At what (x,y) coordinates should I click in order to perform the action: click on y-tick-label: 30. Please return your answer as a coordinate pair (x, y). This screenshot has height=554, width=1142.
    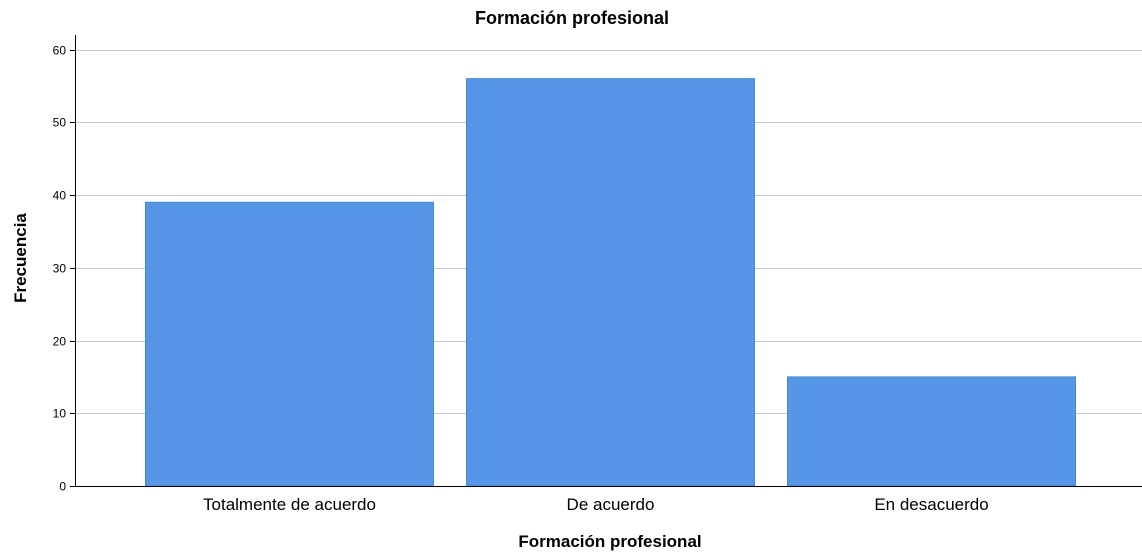
    Looking at the image, I should click on (60, 269).